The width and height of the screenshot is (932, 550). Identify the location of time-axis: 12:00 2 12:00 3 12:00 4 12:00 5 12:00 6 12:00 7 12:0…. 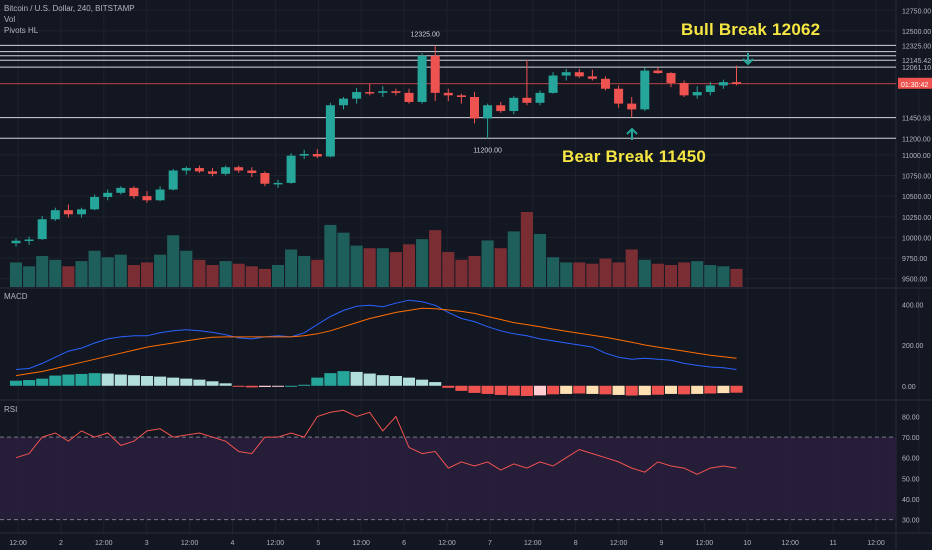
(447, 543).